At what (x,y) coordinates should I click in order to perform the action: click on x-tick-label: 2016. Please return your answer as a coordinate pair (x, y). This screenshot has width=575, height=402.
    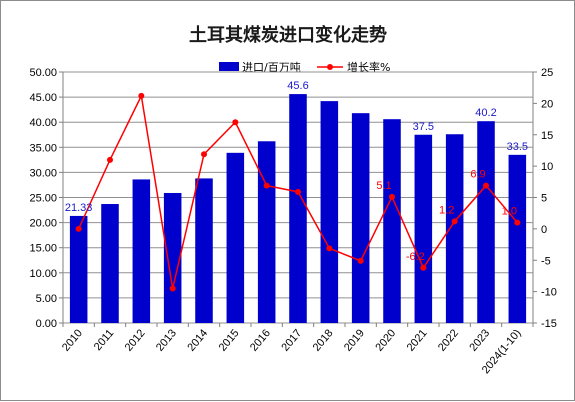
    Looking at the image, I should click on (260, 340).